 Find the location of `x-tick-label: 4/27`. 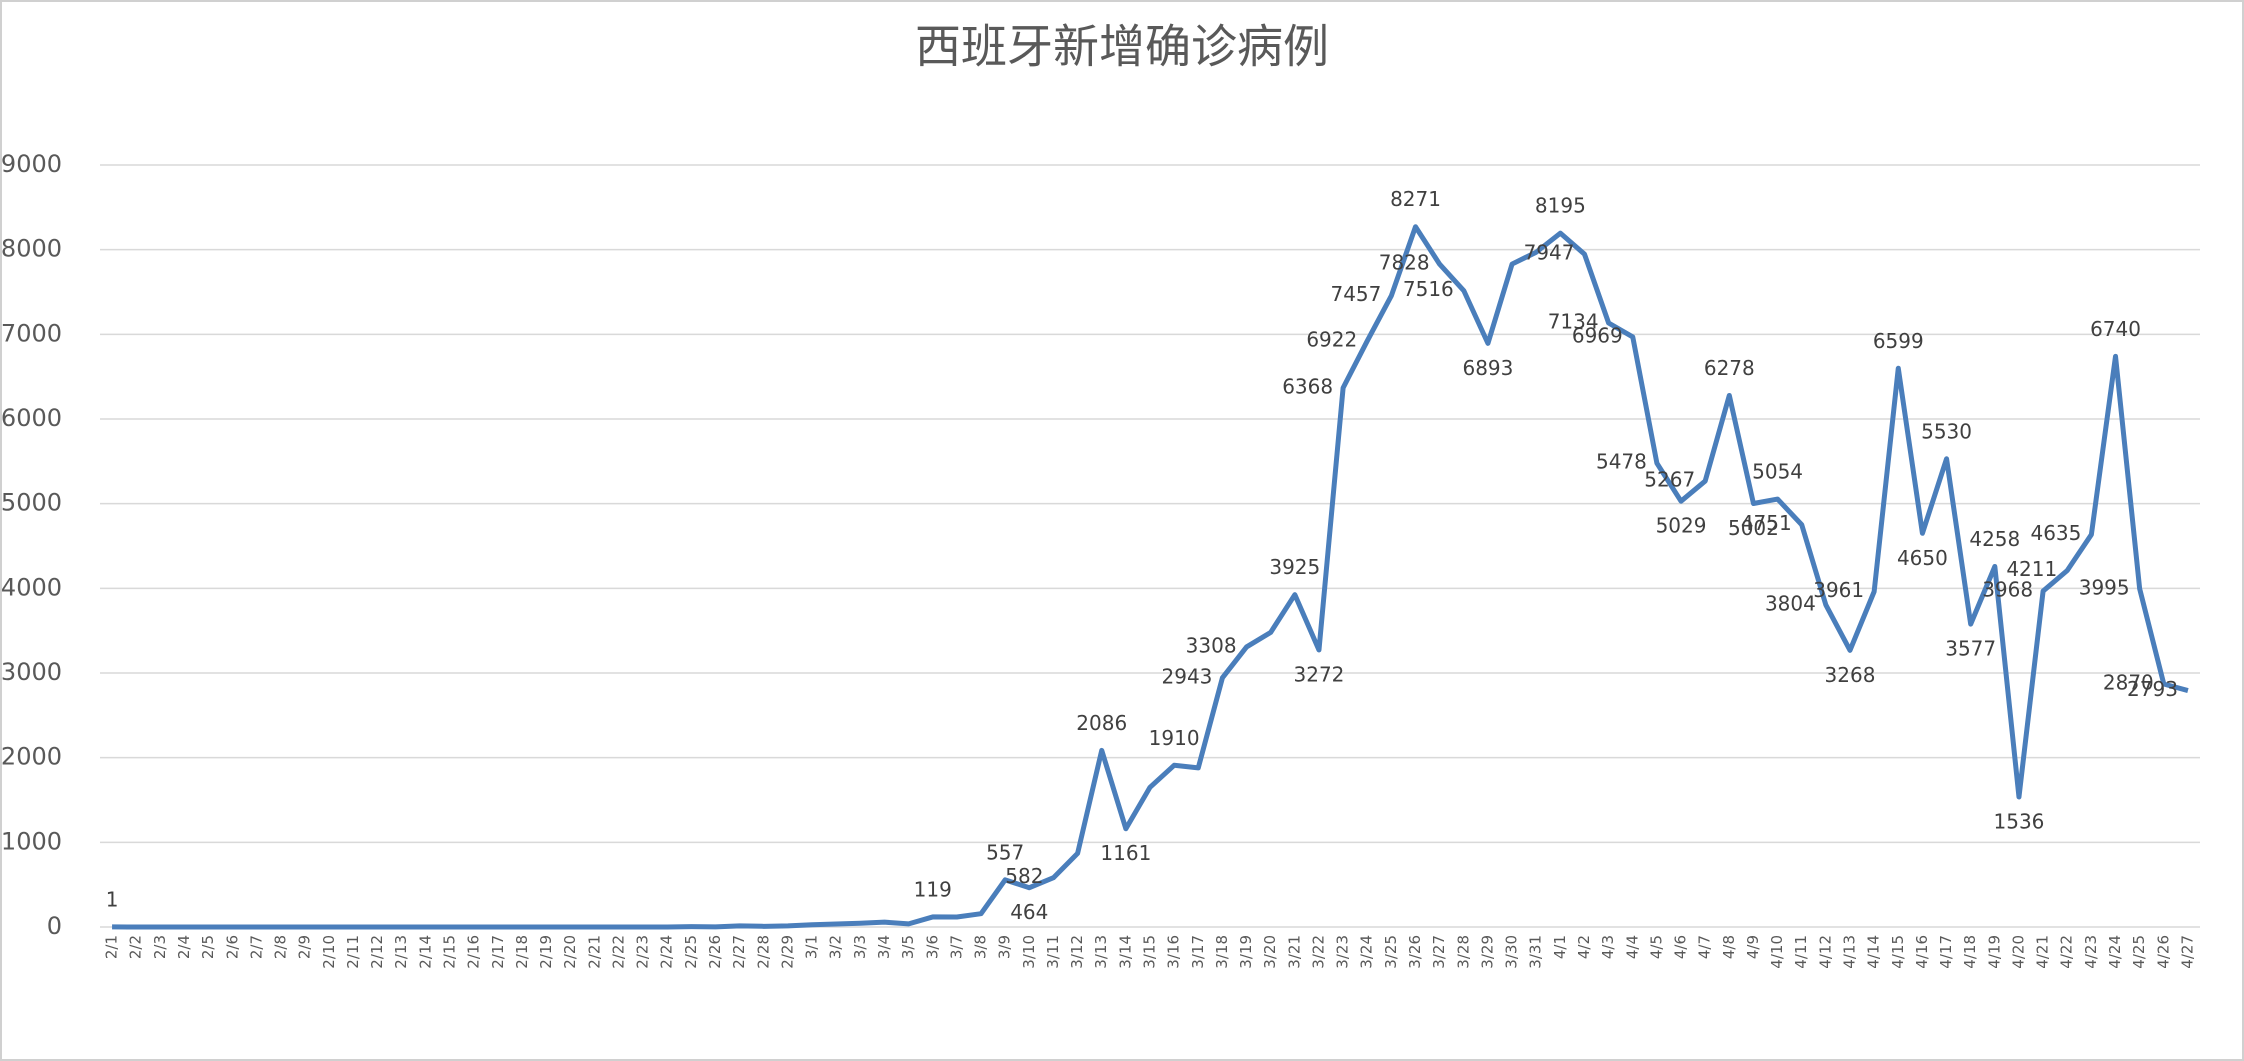

x-tick-label: 4/27 is located at coordinates (2187, 952).